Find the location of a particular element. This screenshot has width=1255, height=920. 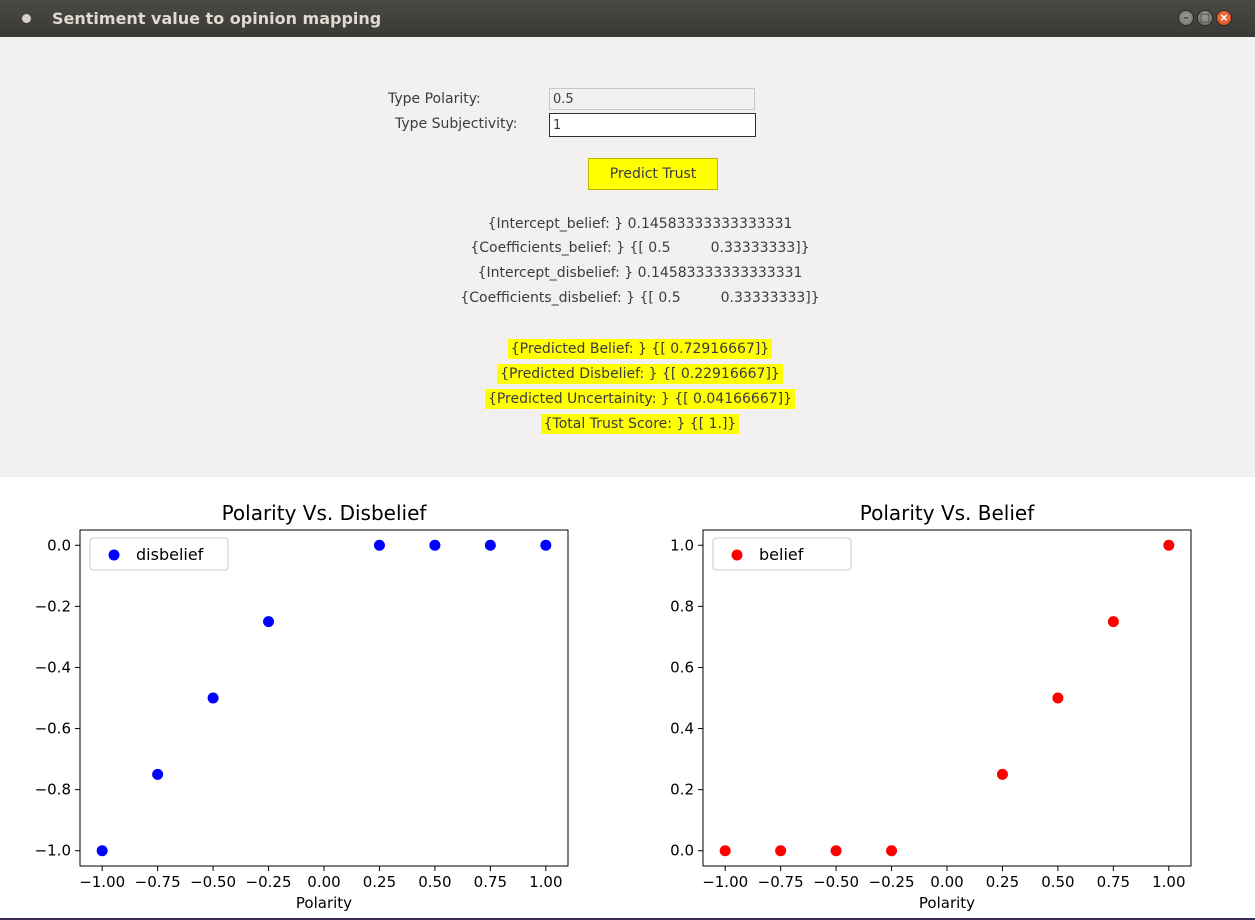

chart1-title: Polarity Vs. Disbelief is located at coordinates (325, 513).